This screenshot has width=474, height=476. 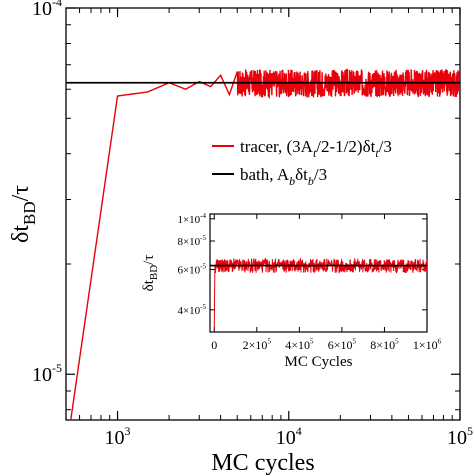 What do you see at coordinates (29, 213) in the screenshot?
I see `y-axis-label-sub: BD` at bounding box center [29, 213].